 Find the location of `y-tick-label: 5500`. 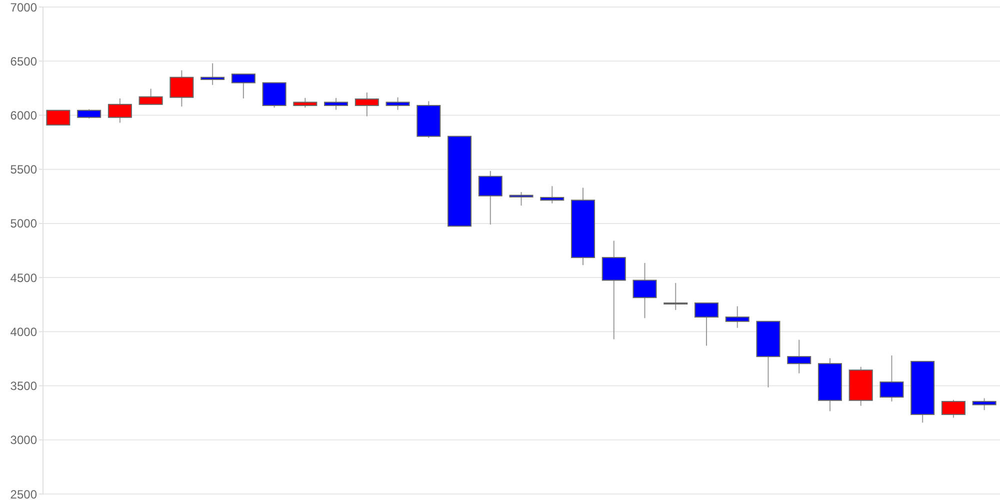

y-tick-label: 5500 is located at coordinates (24, 169).